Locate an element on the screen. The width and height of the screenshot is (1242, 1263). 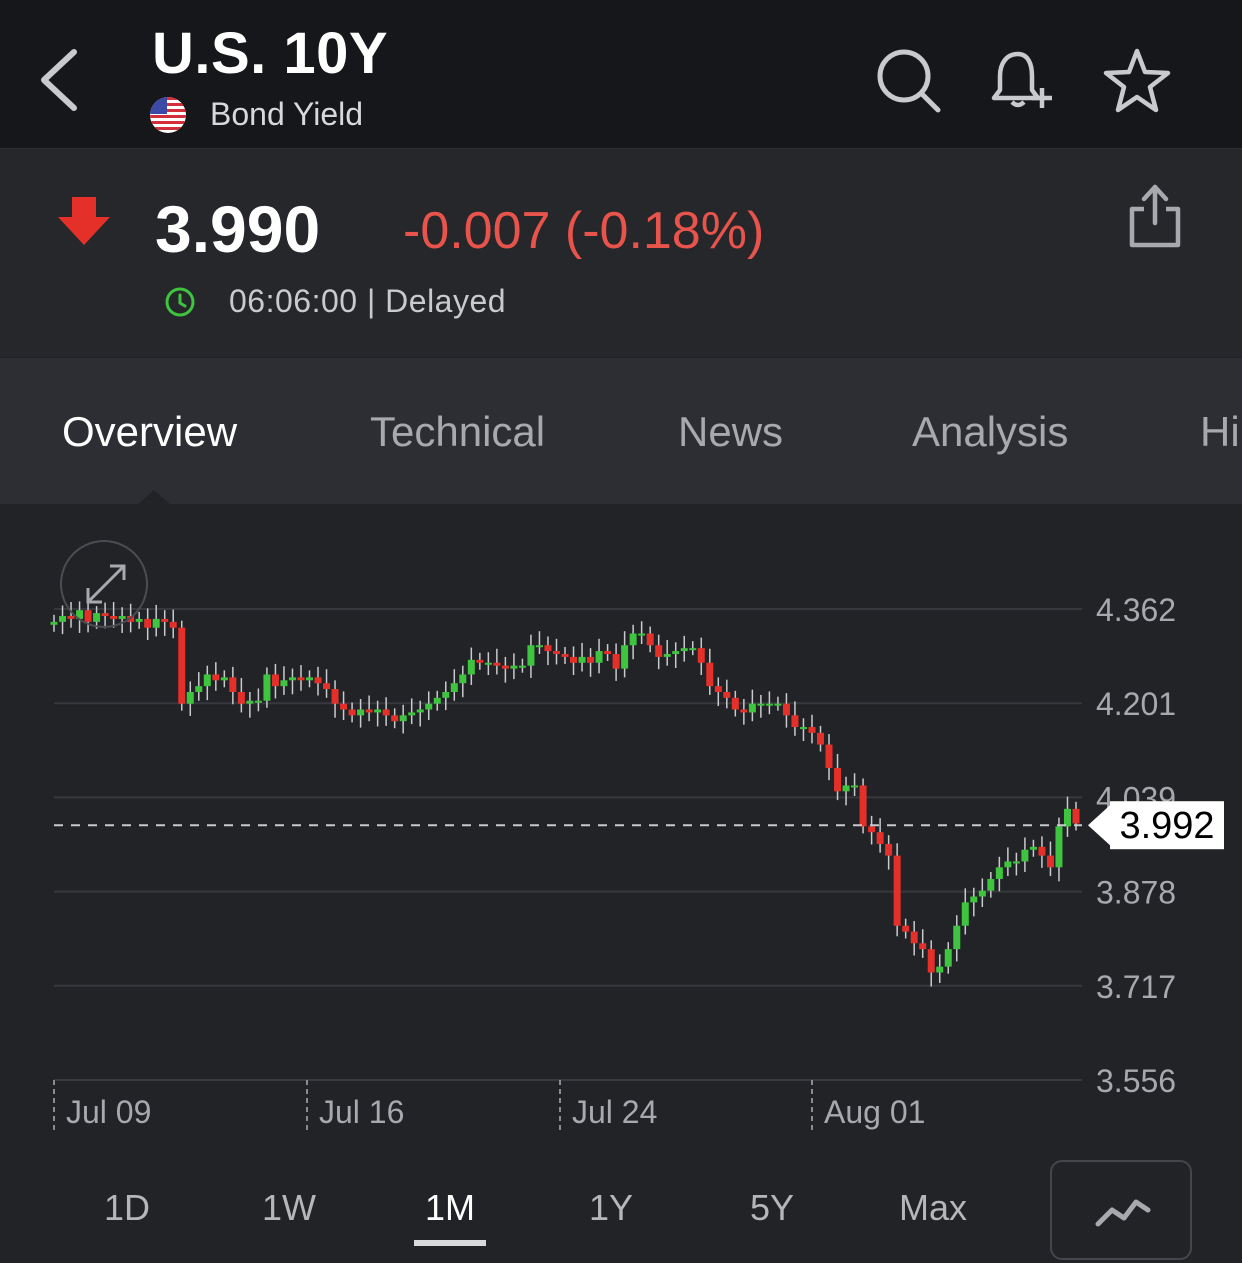
period-1m: 1M is located at coordinates (450, 1207).